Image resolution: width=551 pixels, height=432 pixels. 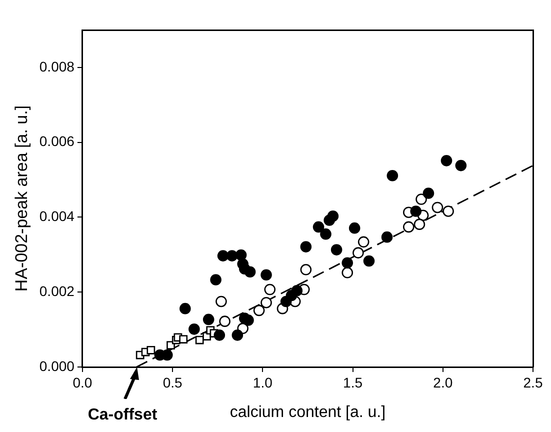 I want to click on x-tick-label: 2.5, so click(x=533, y=382).